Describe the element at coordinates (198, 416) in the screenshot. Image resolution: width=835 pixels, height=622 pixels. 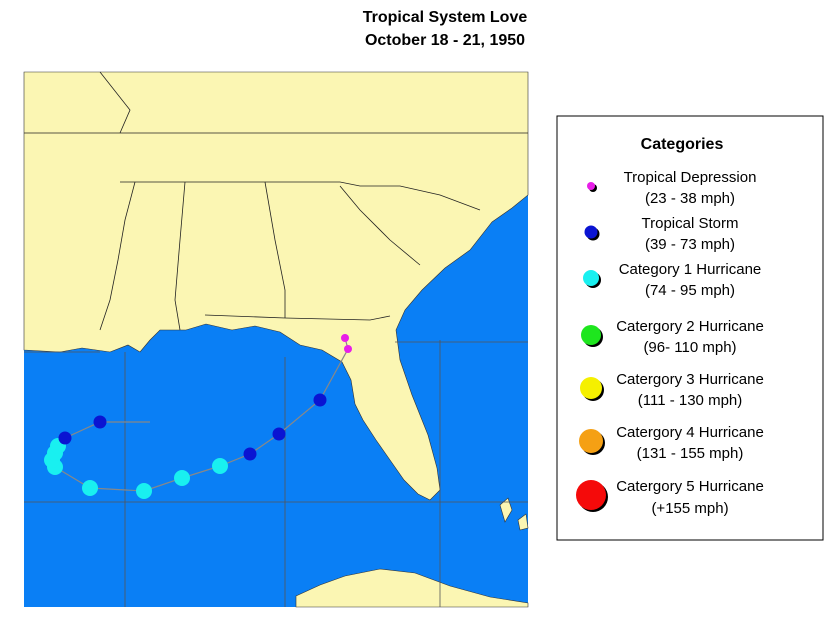
I see `track-points` at that location.